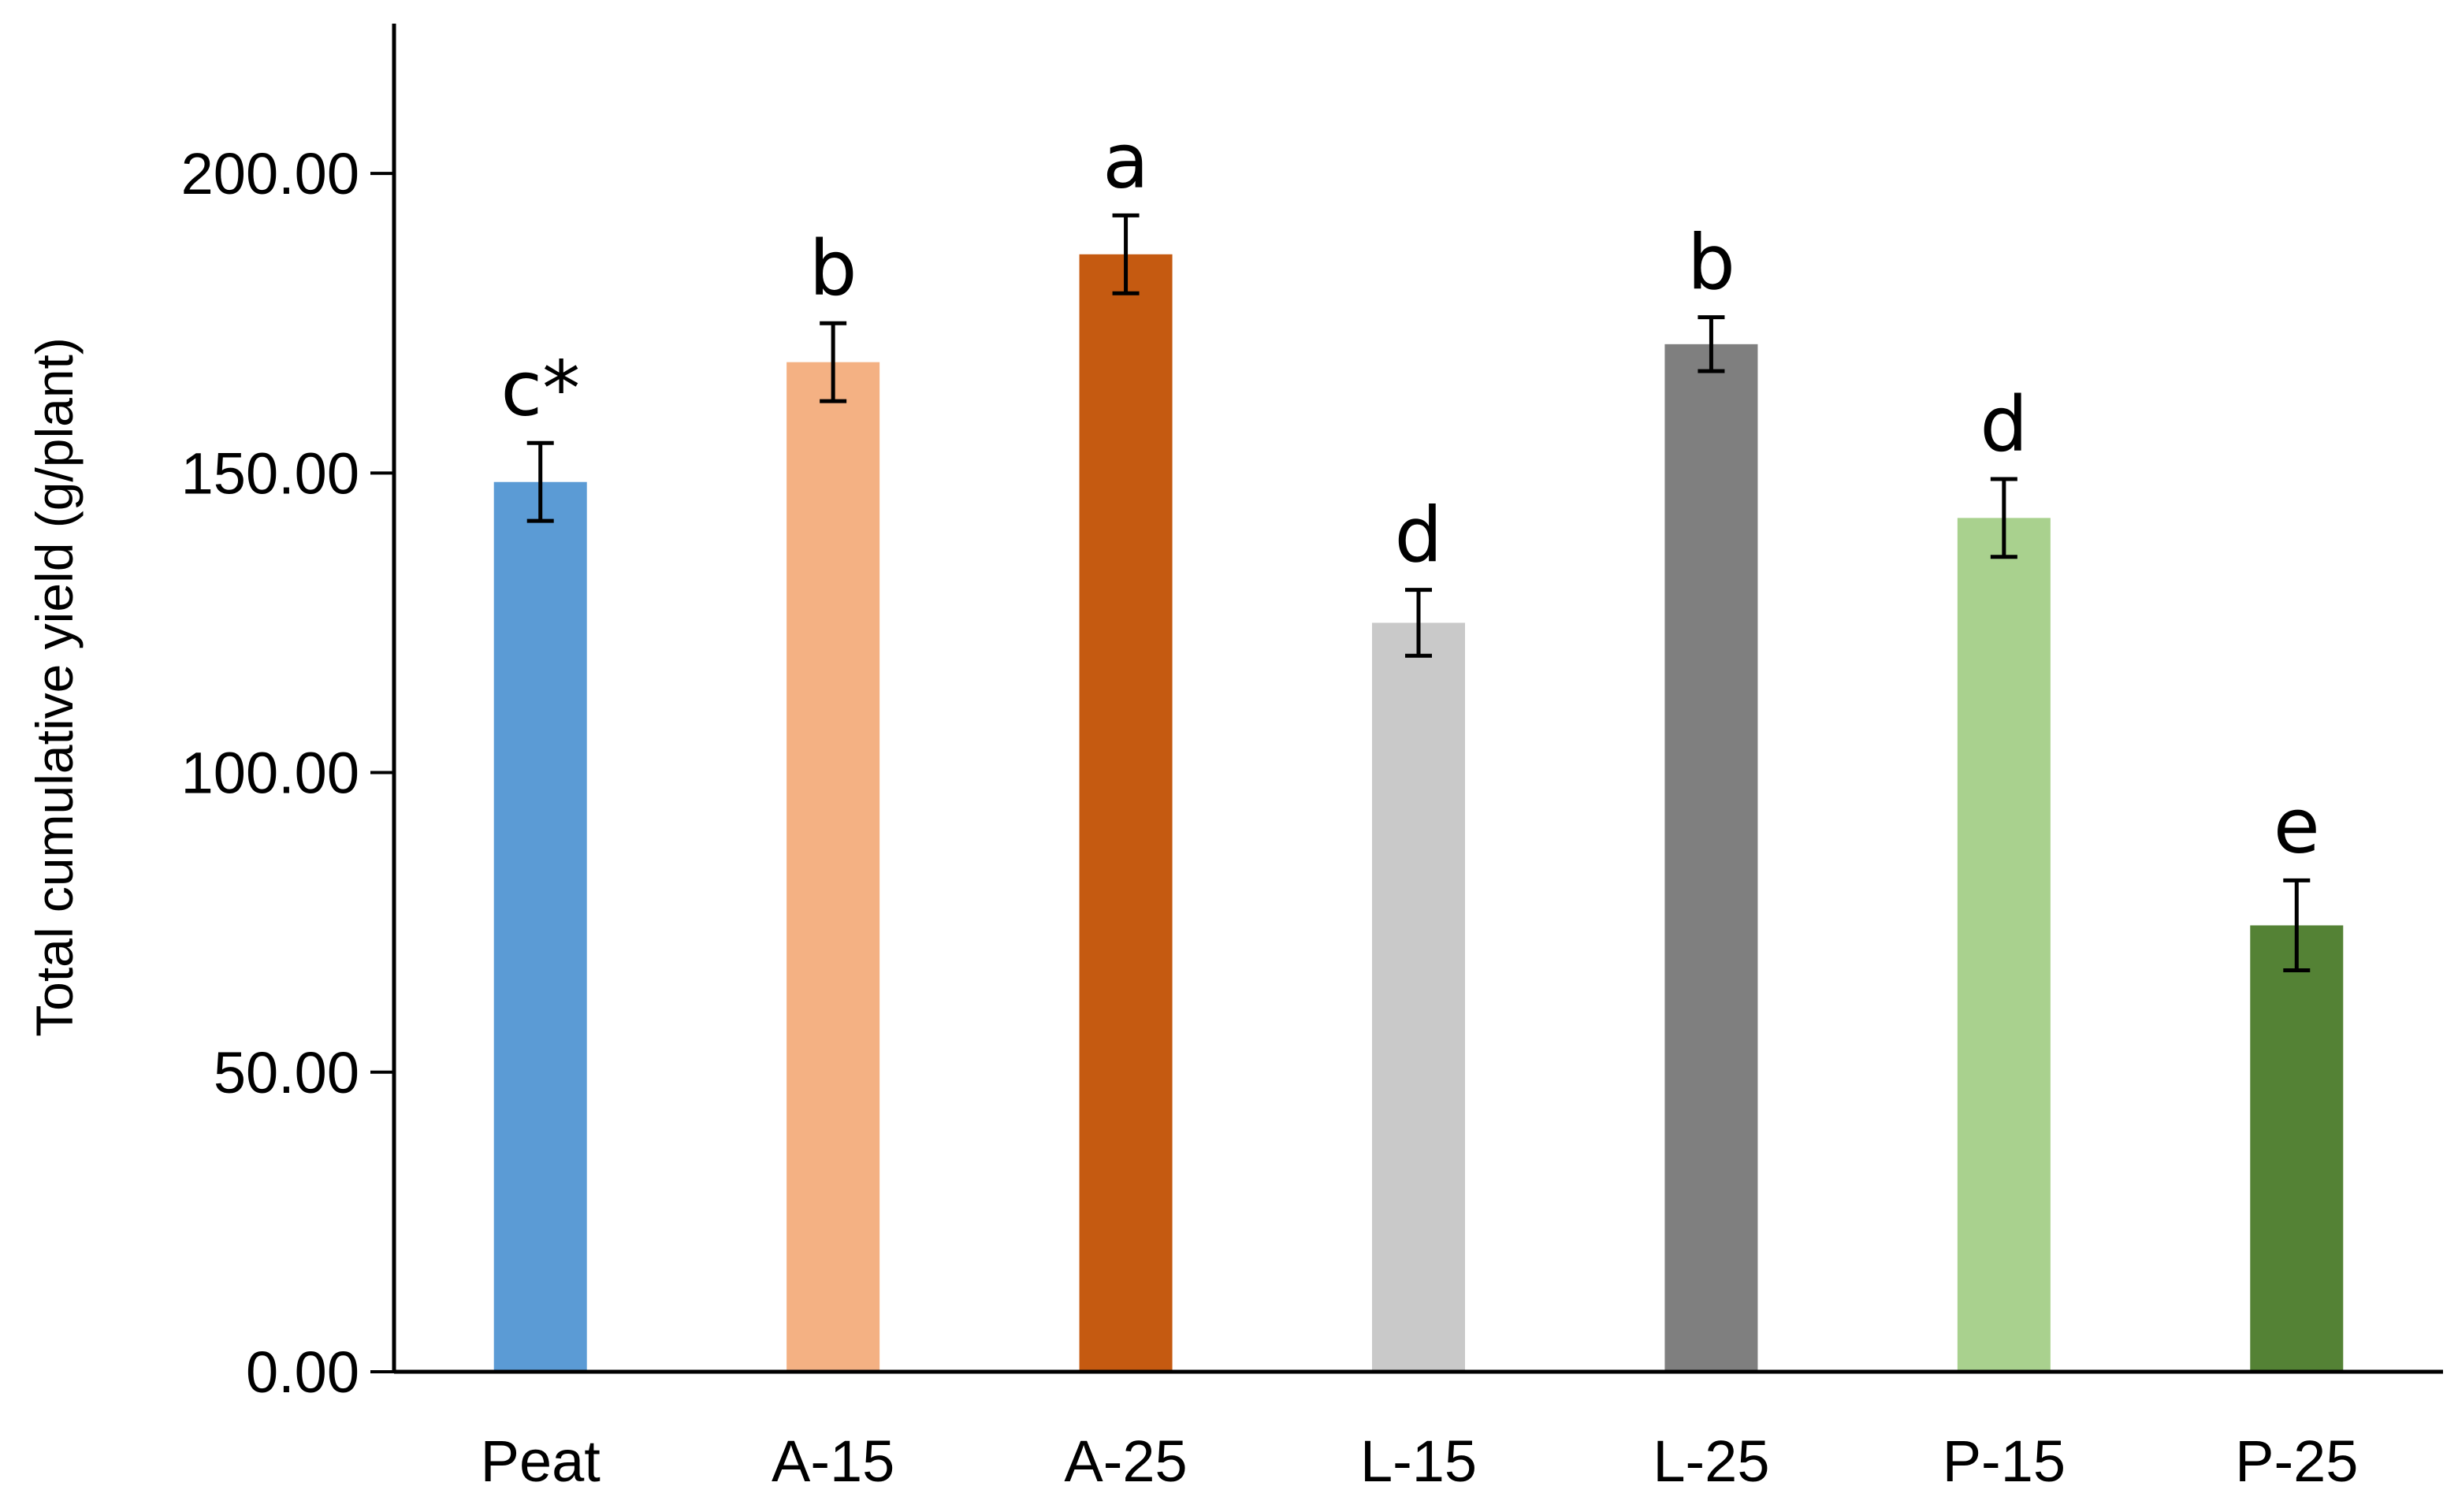 The height and width of the screenshot is (1512, 2458). Describe the element at coordinates (2297, 826) in the screenshot. I see `significance-label: e` at that location.